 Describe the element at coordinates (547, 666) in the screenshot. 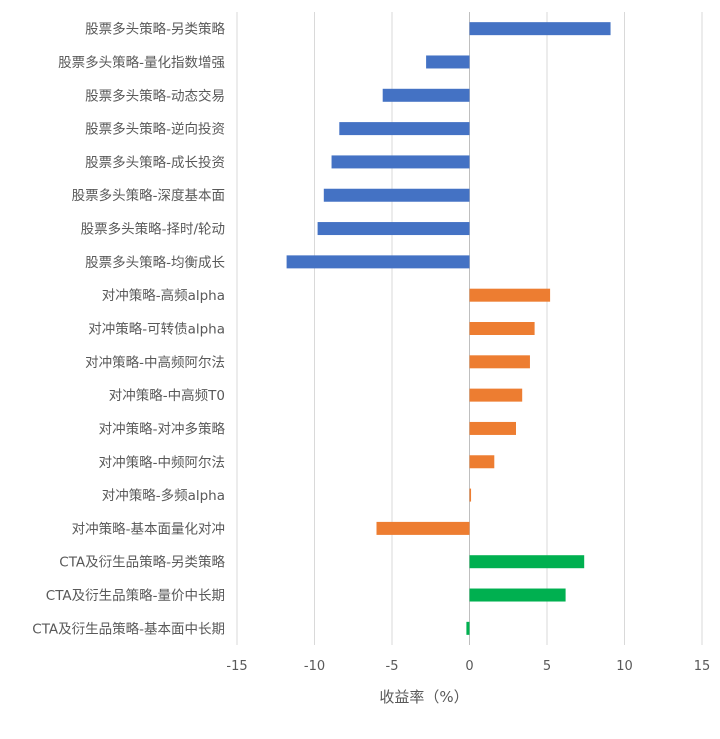

I see `x-tick-label: 5` at that location.